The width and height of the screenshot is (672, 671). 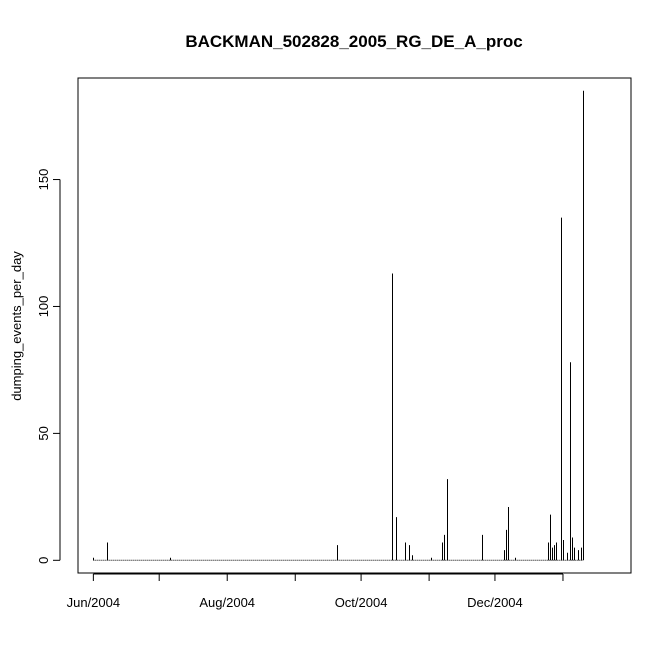 What do you see at coordinates (48, 366) in the screenshot?
I see `y-axis: 0 50 100 150` at bounding box center [48, 366].